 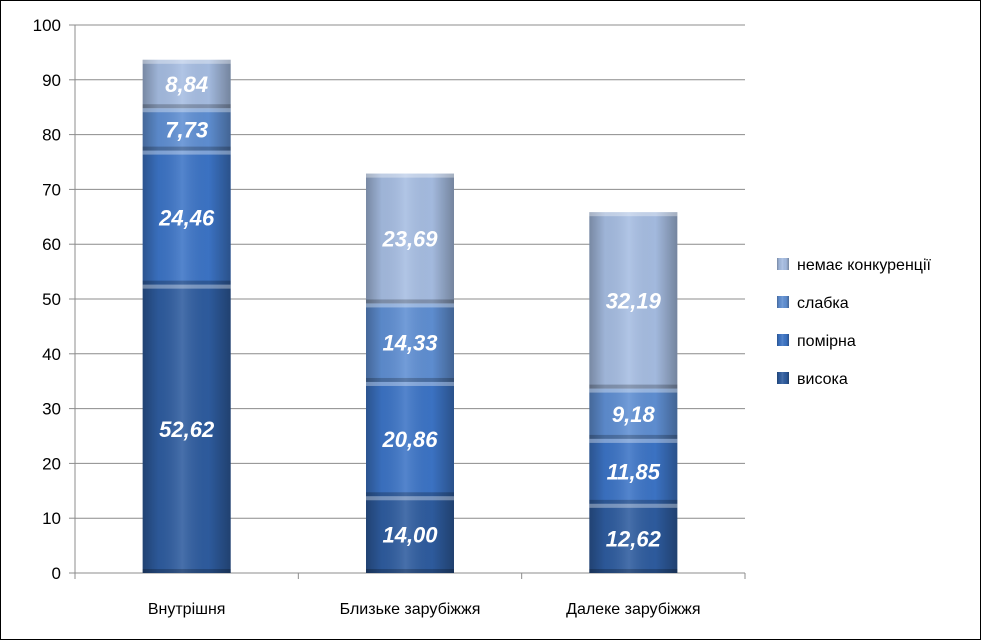 I want to click on data-label: 23,69, so click(x=409, y=239).